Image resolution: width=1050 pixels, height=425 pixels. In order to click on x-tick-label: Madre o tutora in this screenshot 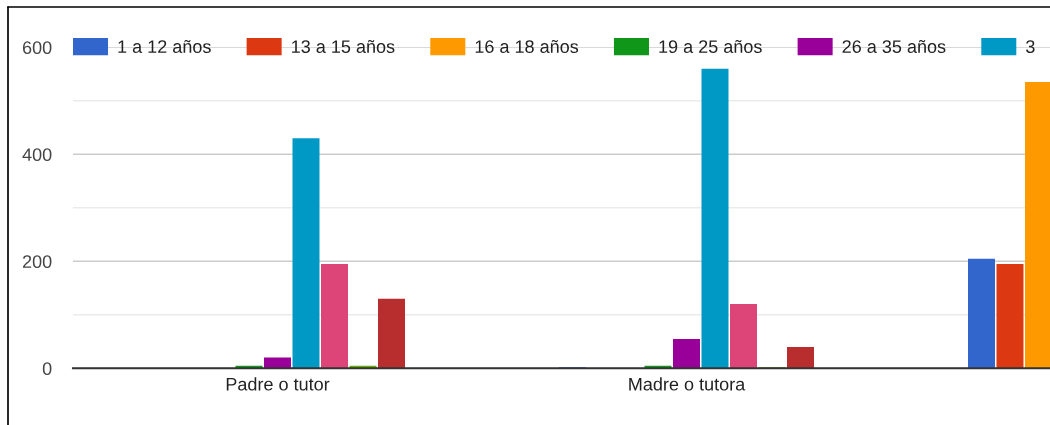, I will do `click(687, 384)`.